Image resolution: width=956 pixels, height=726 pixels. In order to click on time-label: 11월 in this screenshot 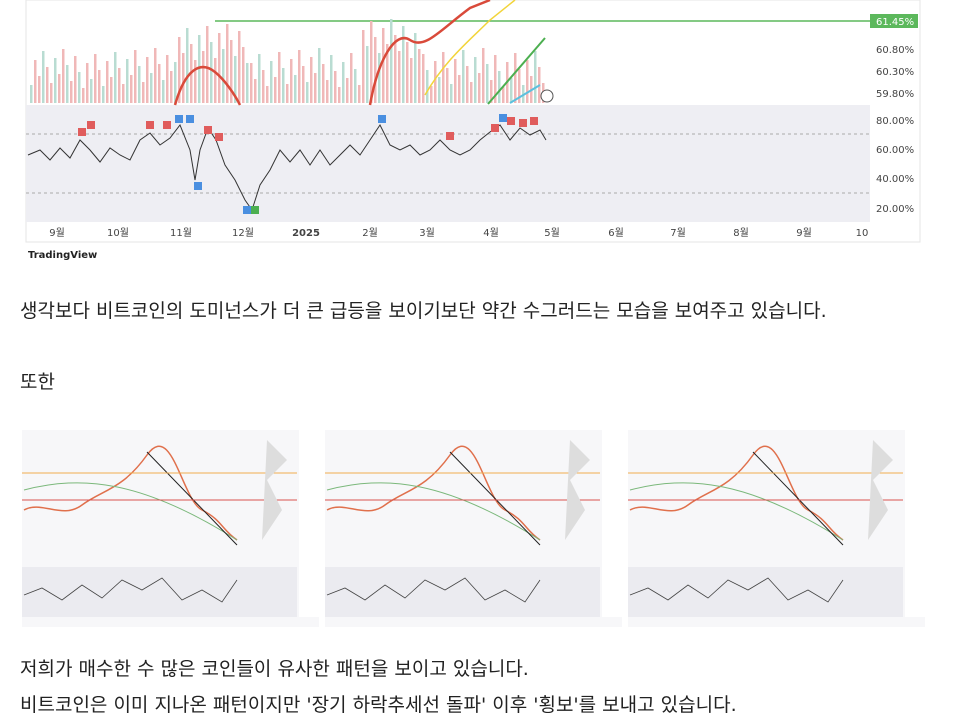, I will do `click(181, 233)`.